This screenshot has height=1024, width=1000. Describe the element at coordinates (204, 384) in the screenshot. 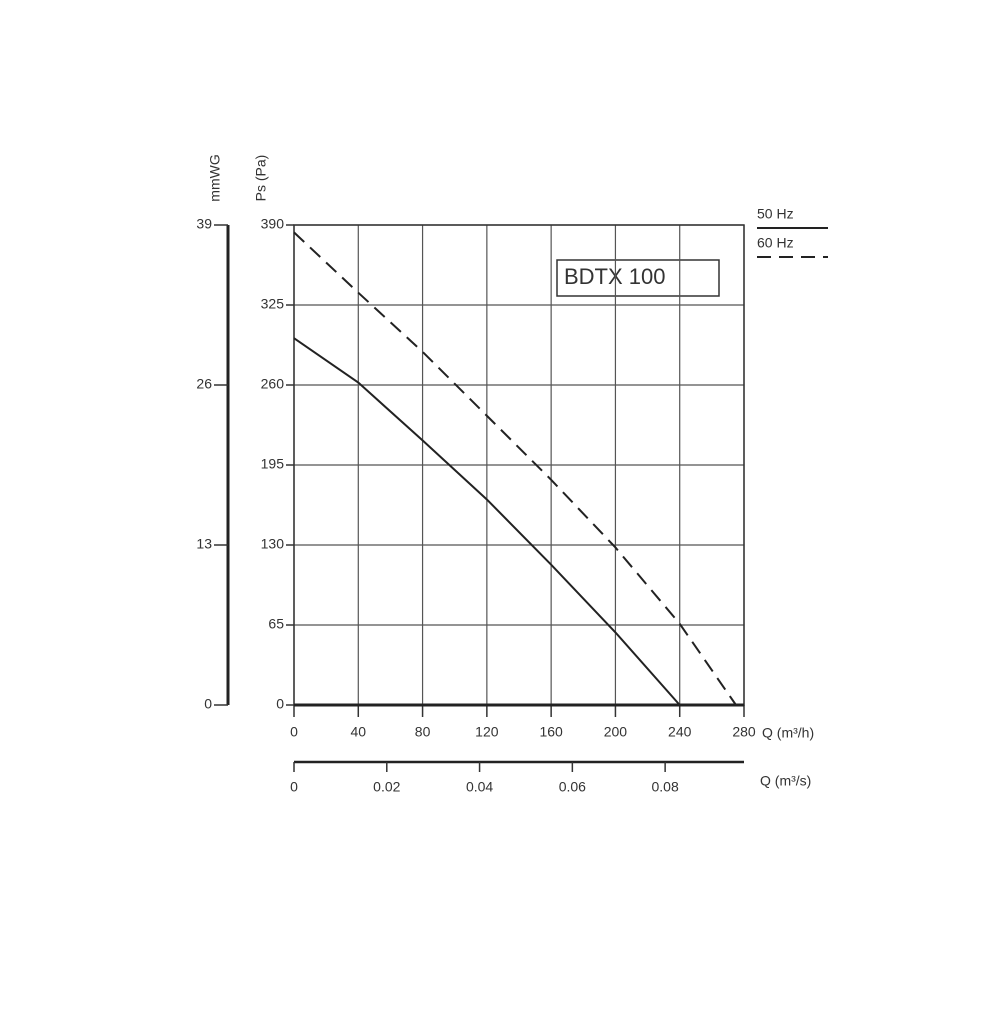

I see `y2-tick-label: 26` at that location.